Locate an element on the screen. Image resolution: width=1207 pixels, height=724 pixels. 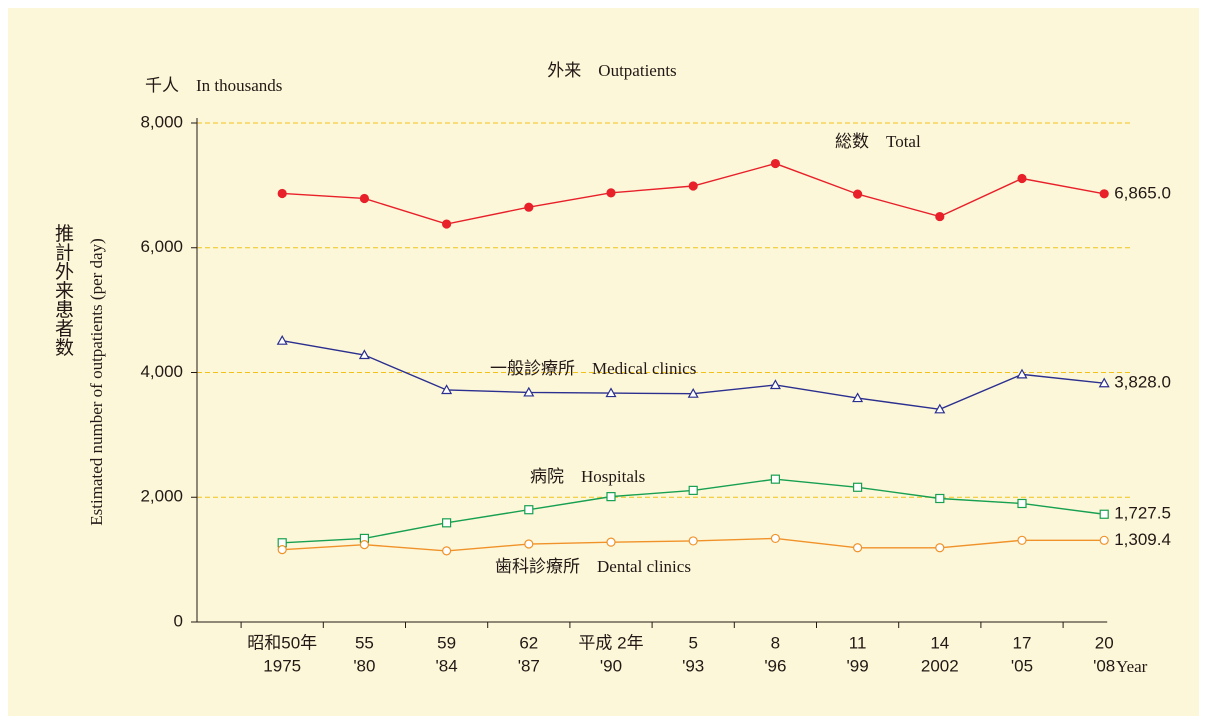
x-tick-label: 55 is located at coordinates (364, 642).